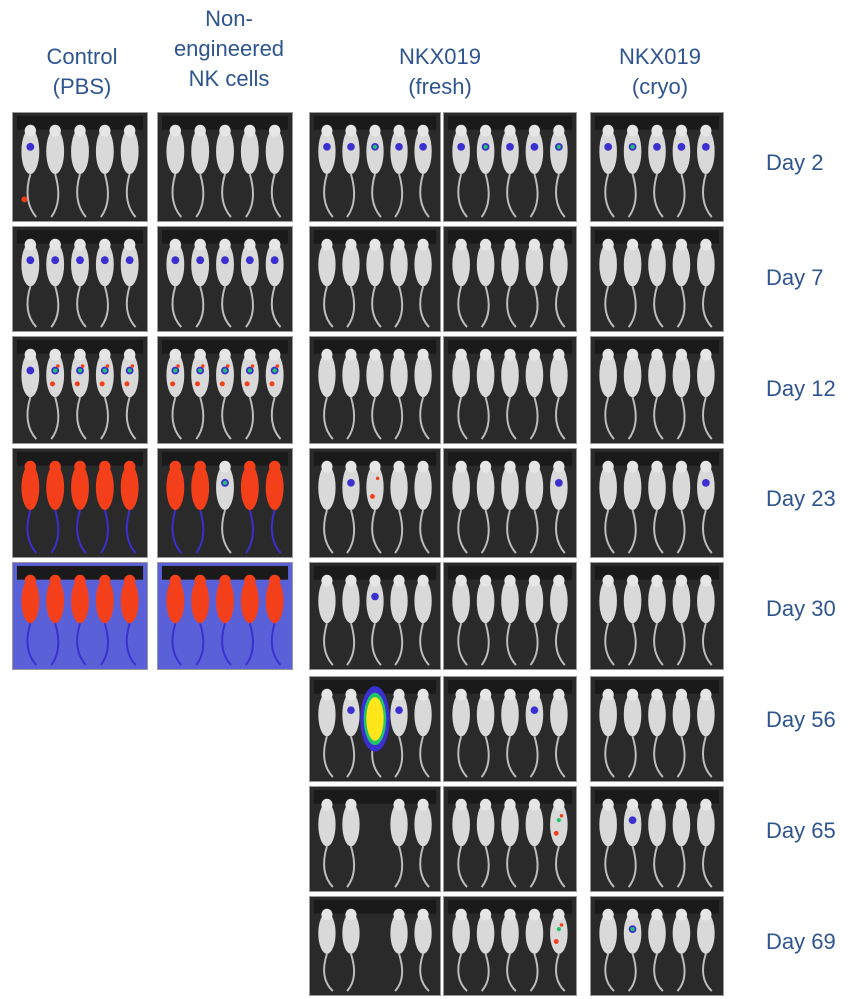  I want to click on day-label-7: Day 7, so click(795, 277).